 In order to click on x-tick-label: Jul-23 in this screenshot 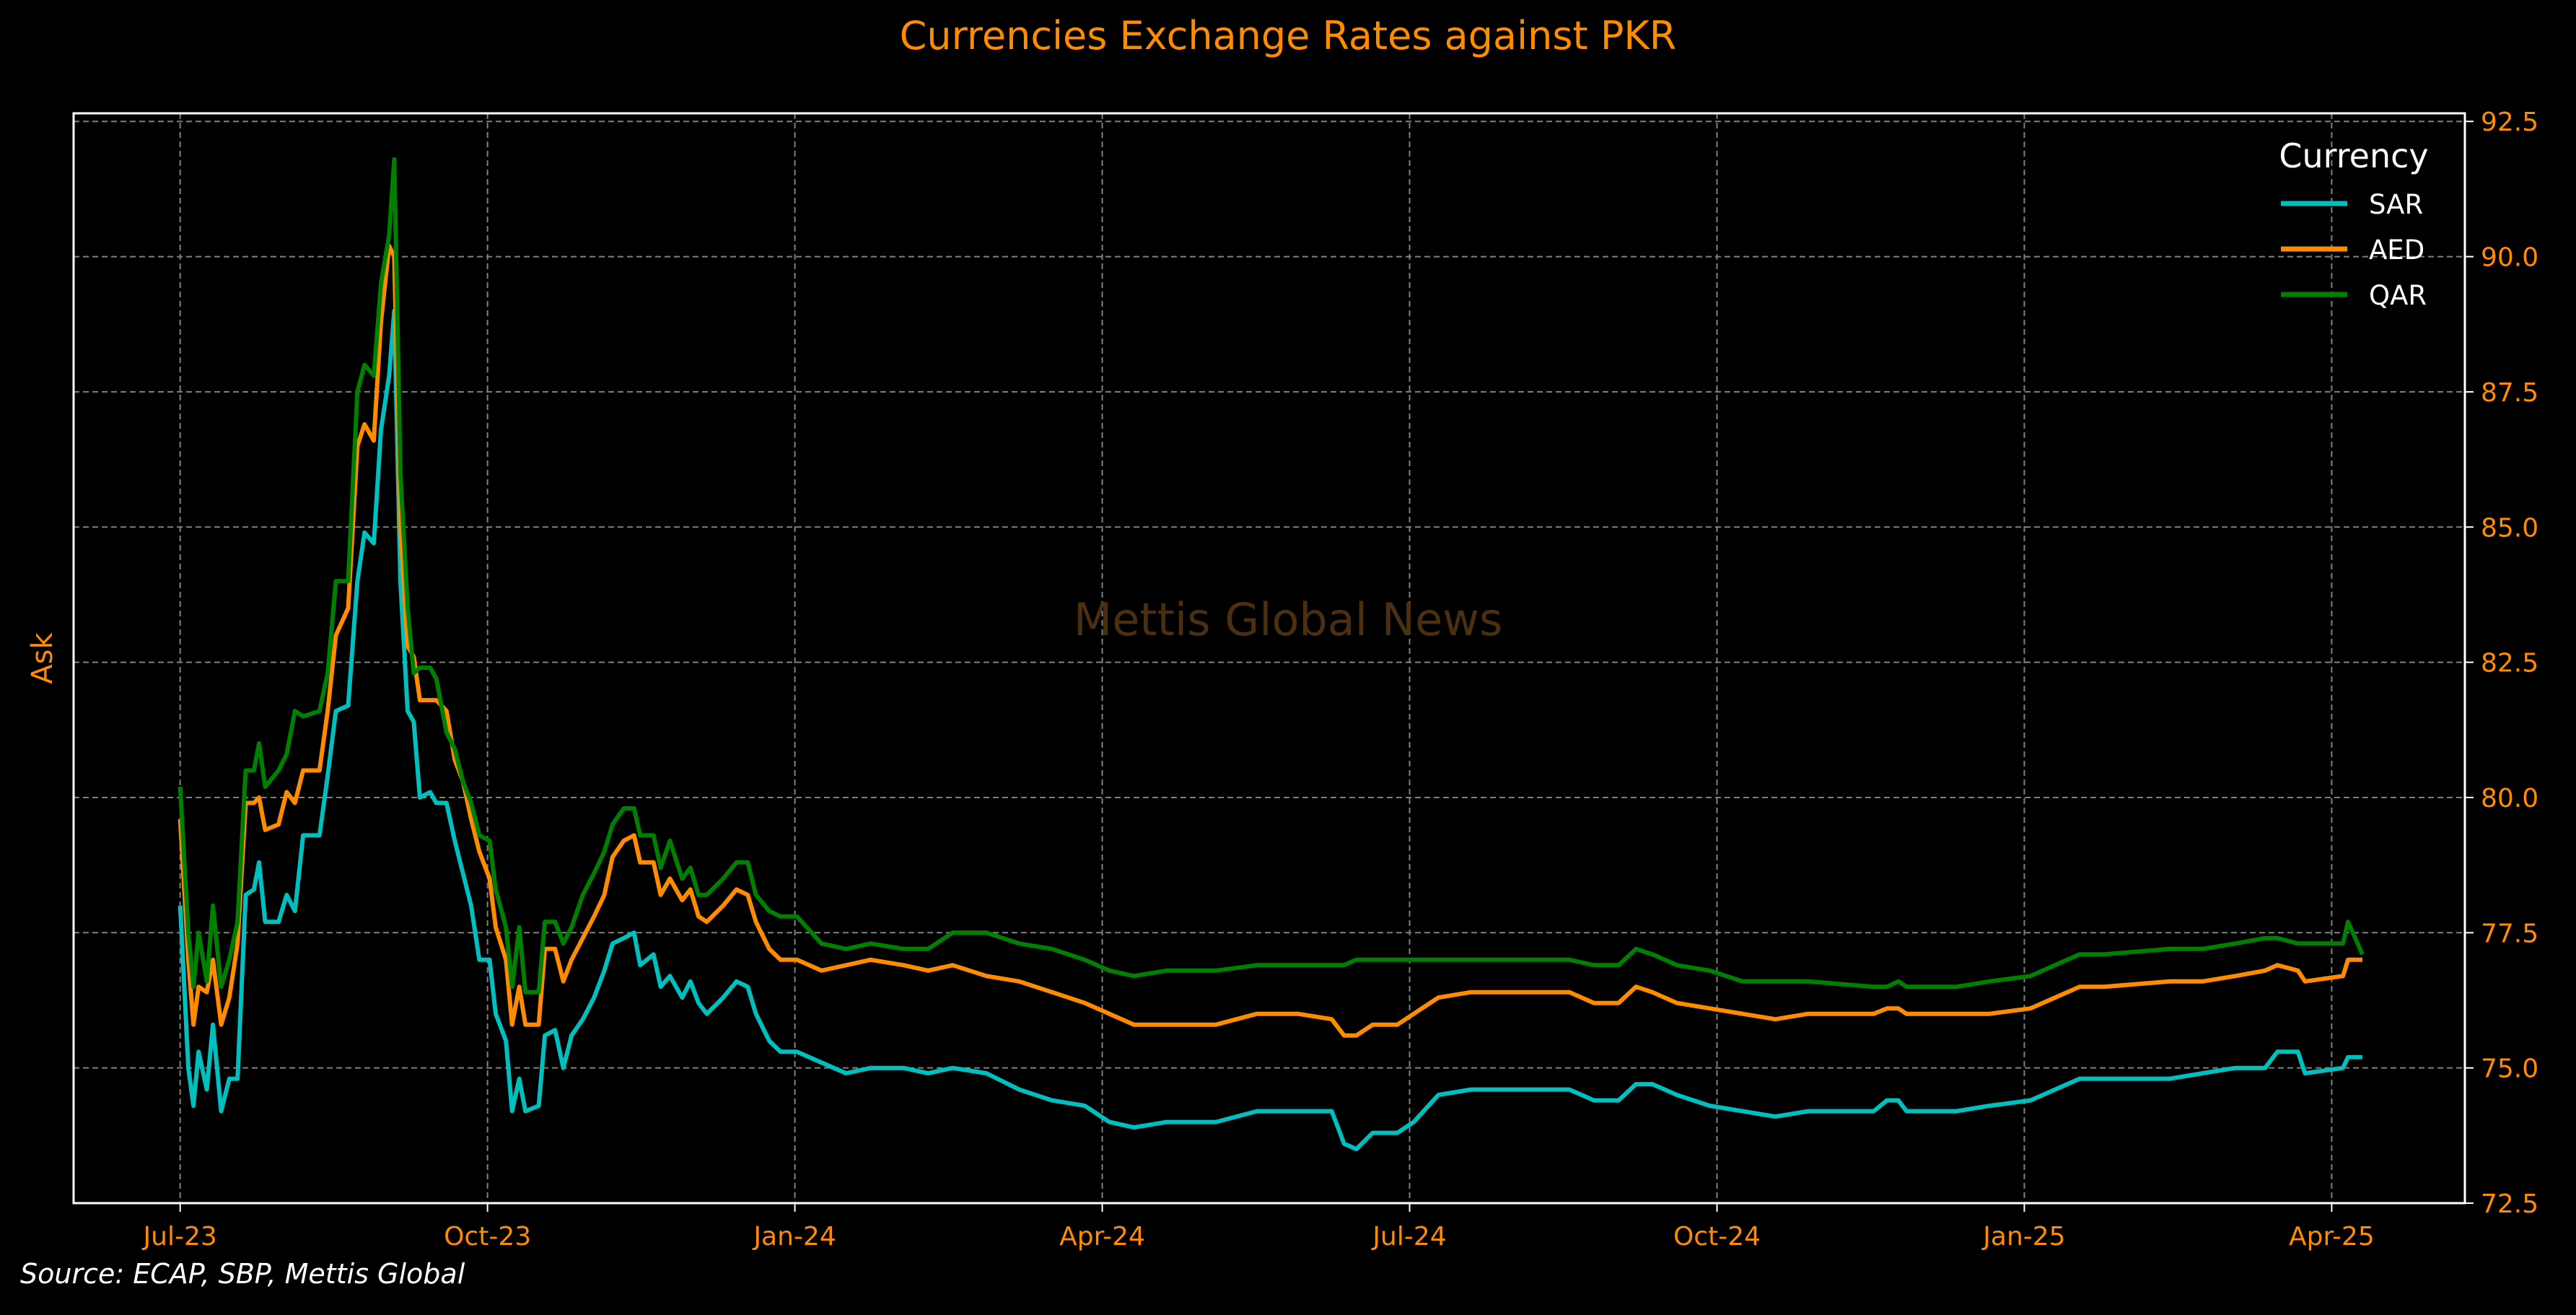, I will do `click(179, 1236)`.